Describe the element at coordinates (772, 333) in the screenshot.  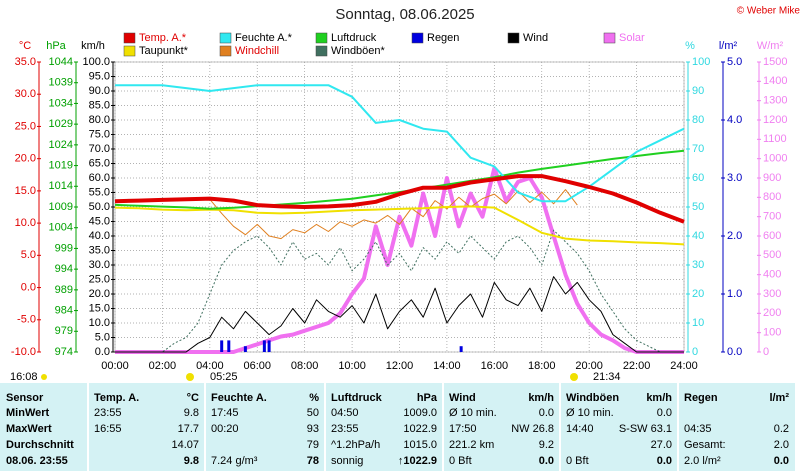
I see `y-tick-label: 100` at that location.